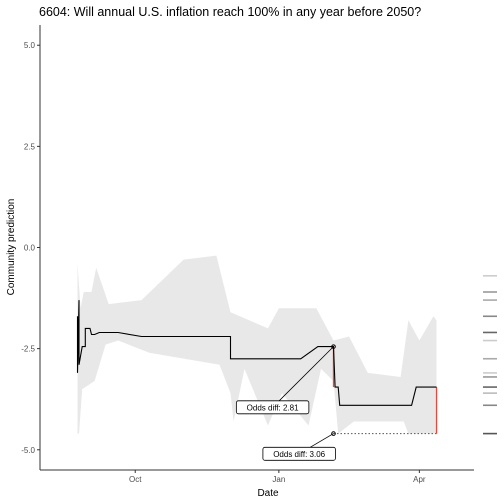 The width and height of the screenshot is (504, 504). I want to click on annotation-label-1: Odds diff: 2.81, so click(273, 407).